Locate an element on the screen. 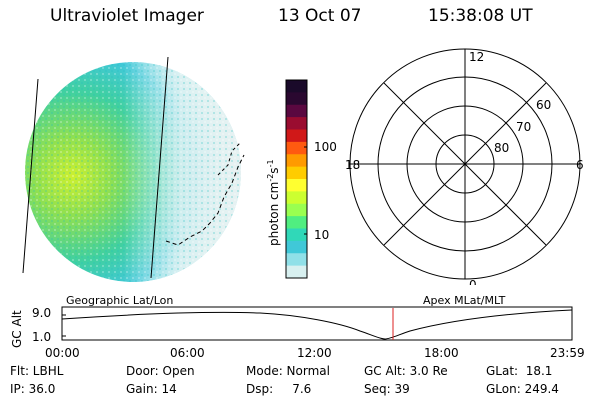 This screenshot has height=400, width=600. altitude-curve is located at coordinates (317, 324).